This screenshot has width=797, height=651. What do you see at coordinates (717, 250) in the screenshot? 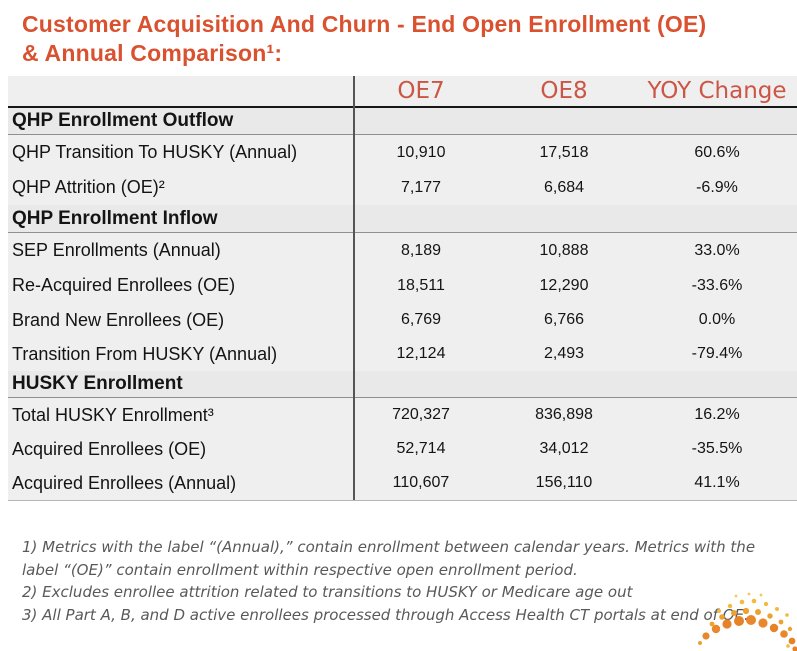
I see `yoy-value: 33.0%` at bounding box center [717, 250].